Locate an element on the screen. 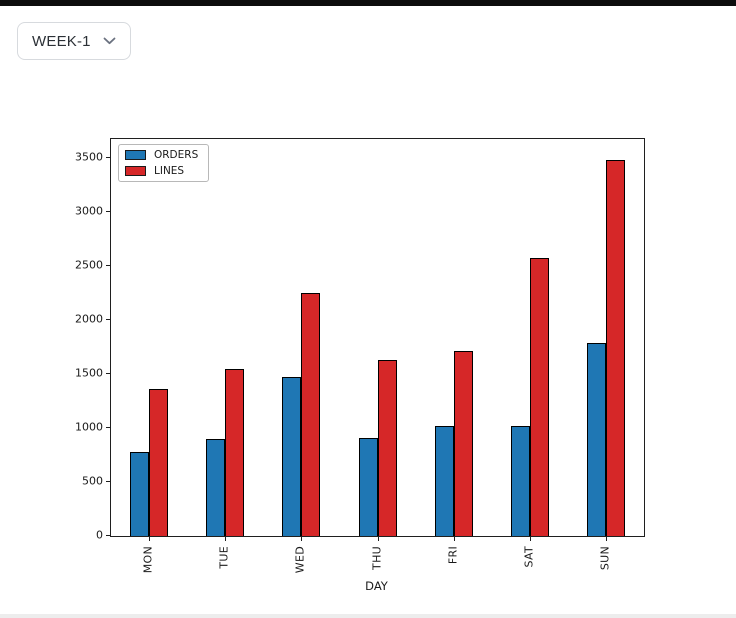 This screenshot has height=618, width=736. top-bar is located at coordinates (368, 3).